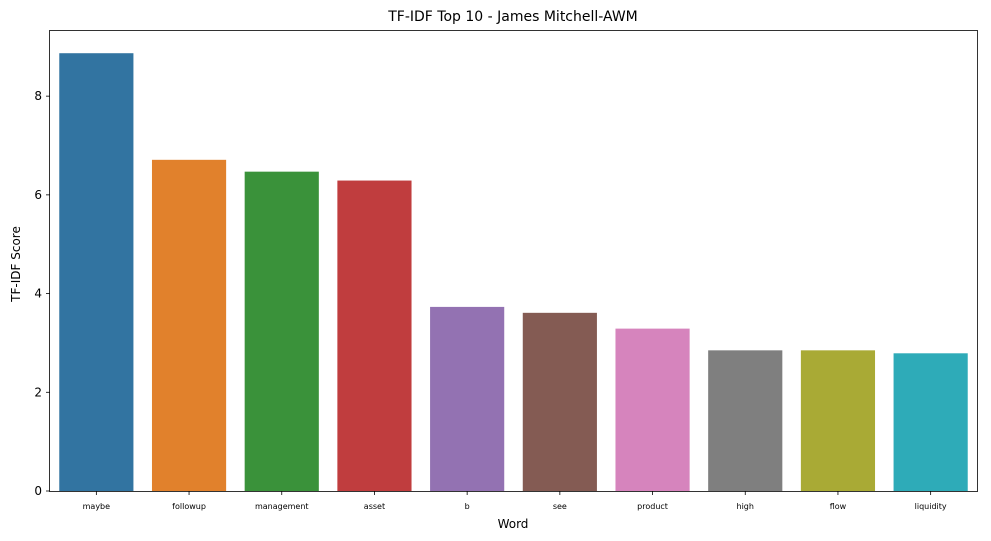  What do you see at coordinates (38, 195) in the screenshot?
I see `y-tick-label: 6` at bounding box center [38, 195].